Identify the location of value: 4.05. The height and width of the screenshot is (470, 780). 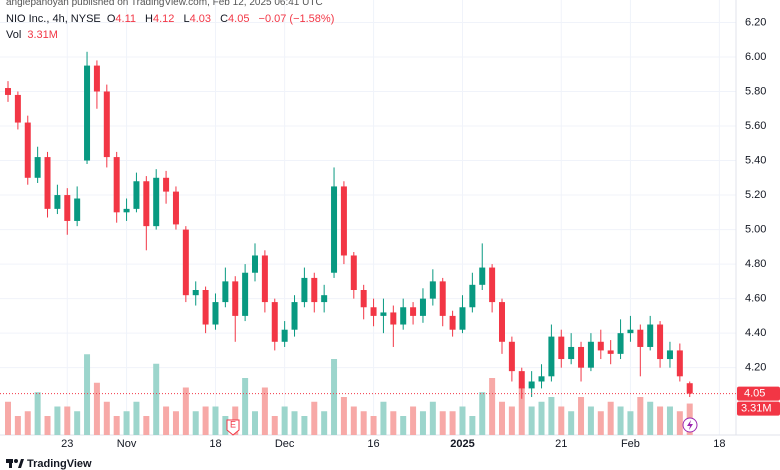
(239, 19).